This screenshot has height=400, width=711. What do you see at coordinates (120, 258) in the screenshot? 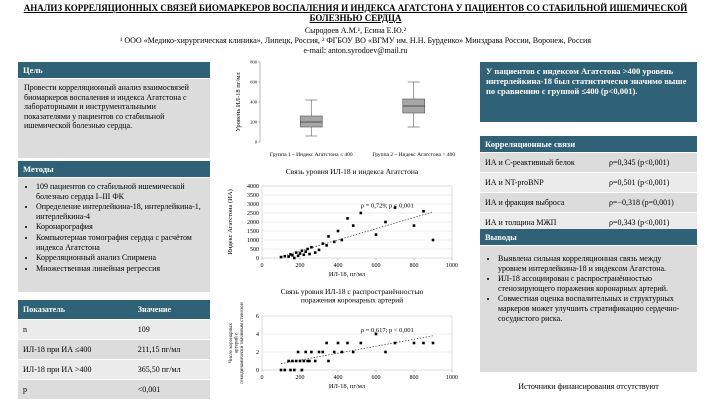
I see `list-item: Корреляционный анализ Спирмена` at bounding box center [120, 258].